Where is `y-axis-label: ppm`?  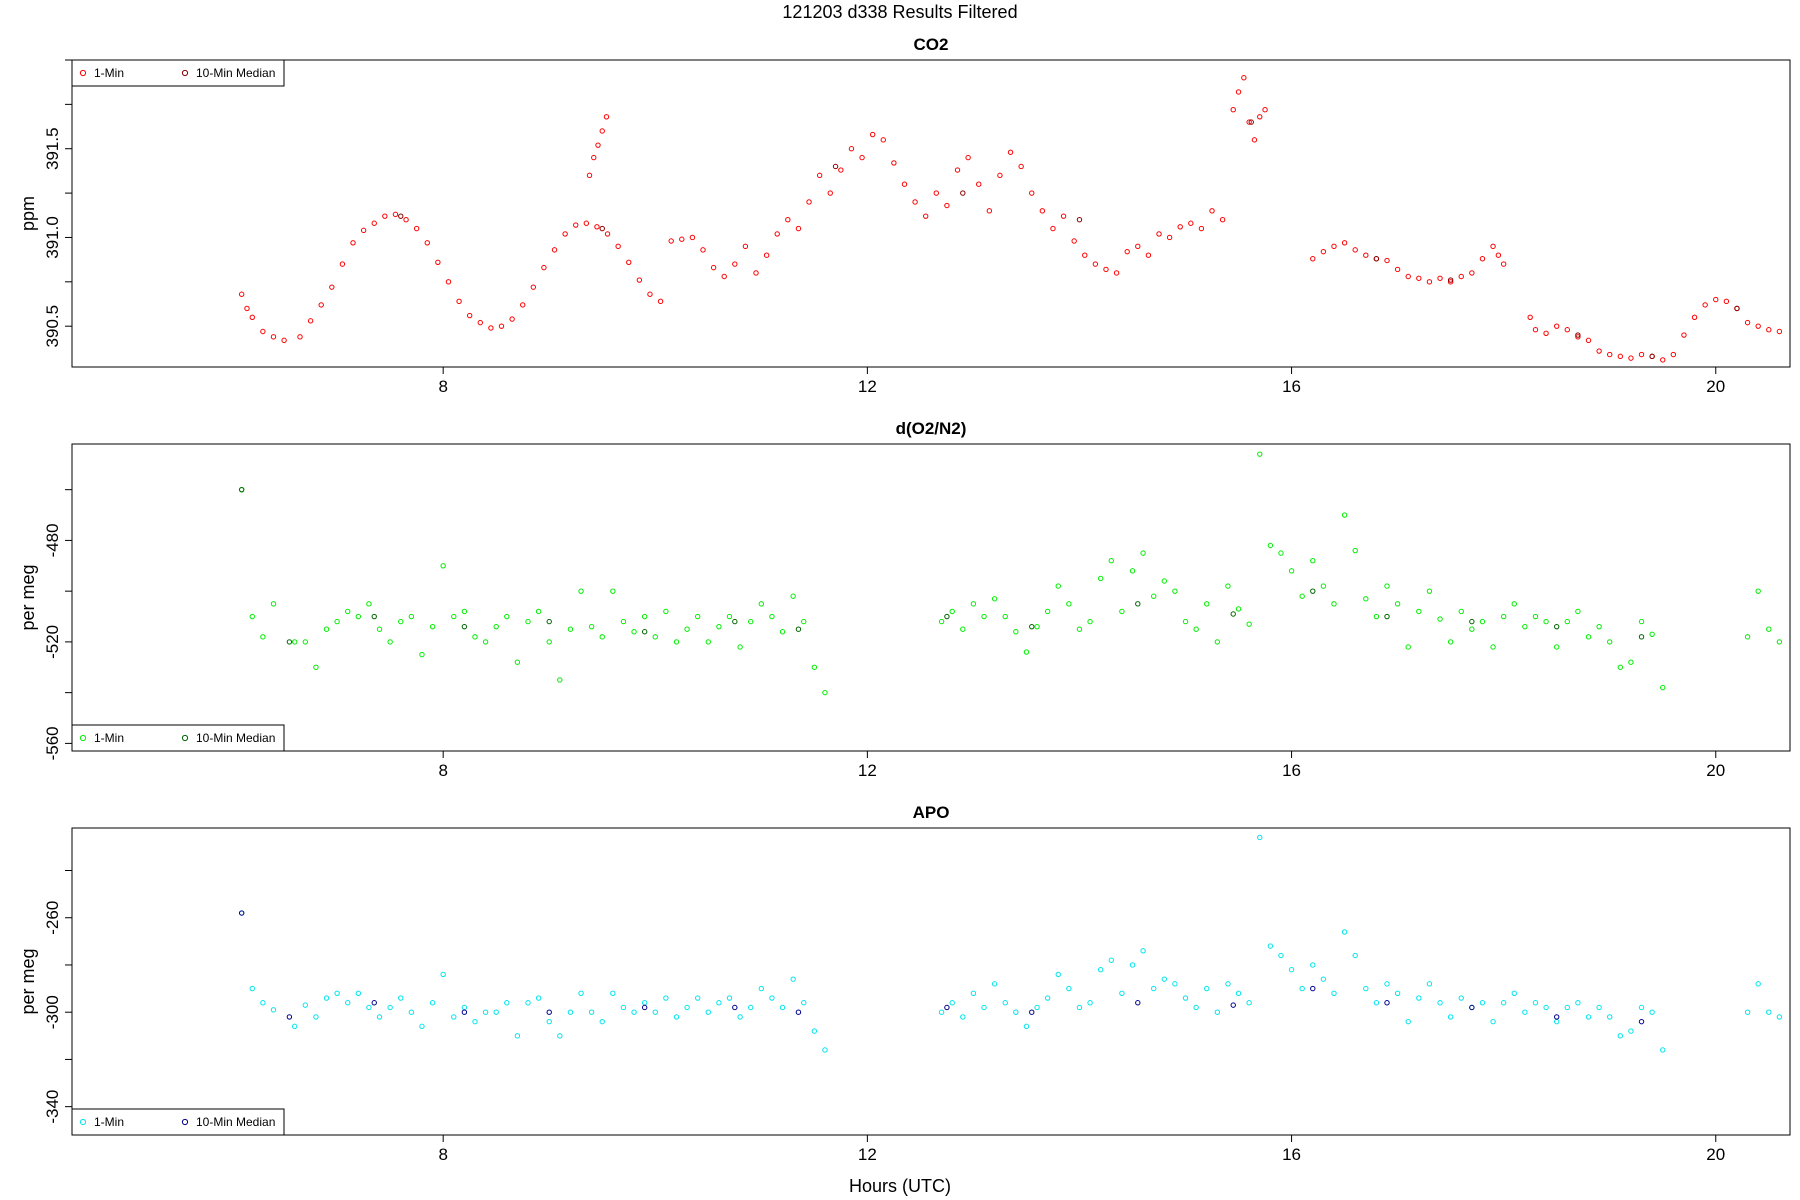 y-axis-label: ppm is located at coordinates (28, 213).